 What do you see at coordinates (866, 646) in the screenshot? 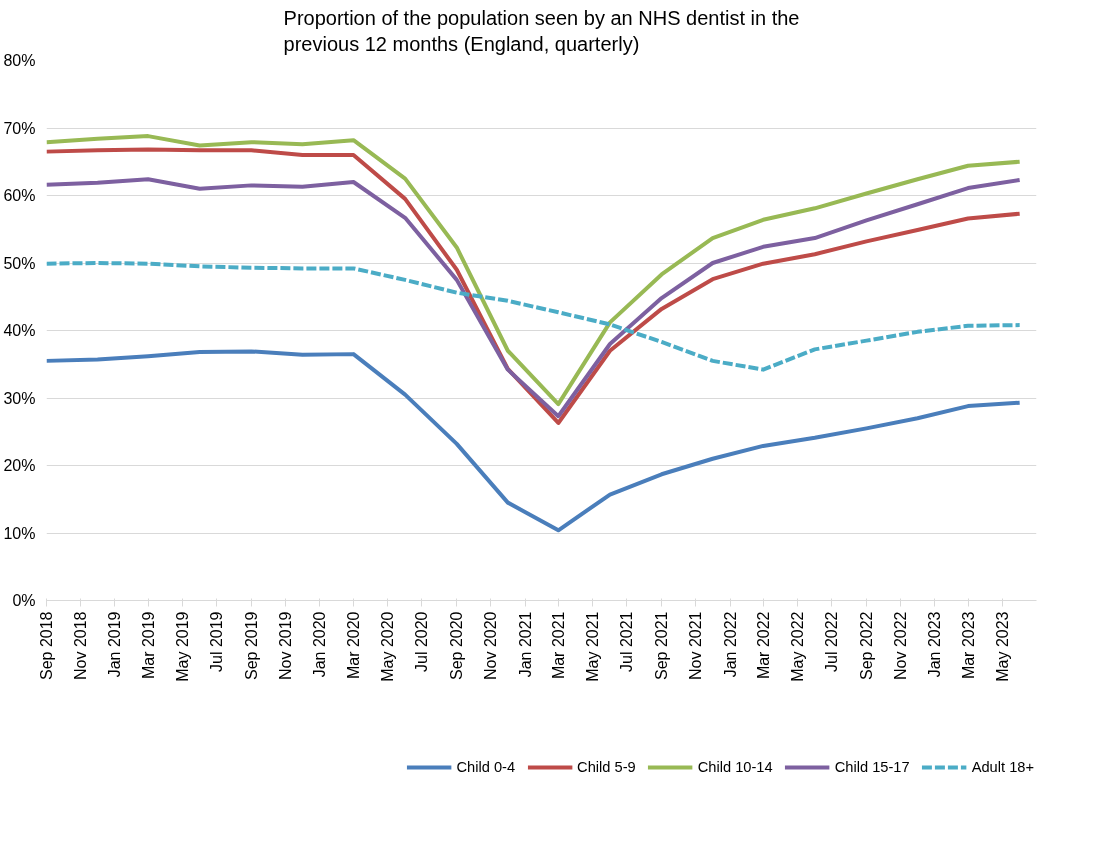
I see `x-tick-label: Sep 2022` at bounding box center [866, 646].